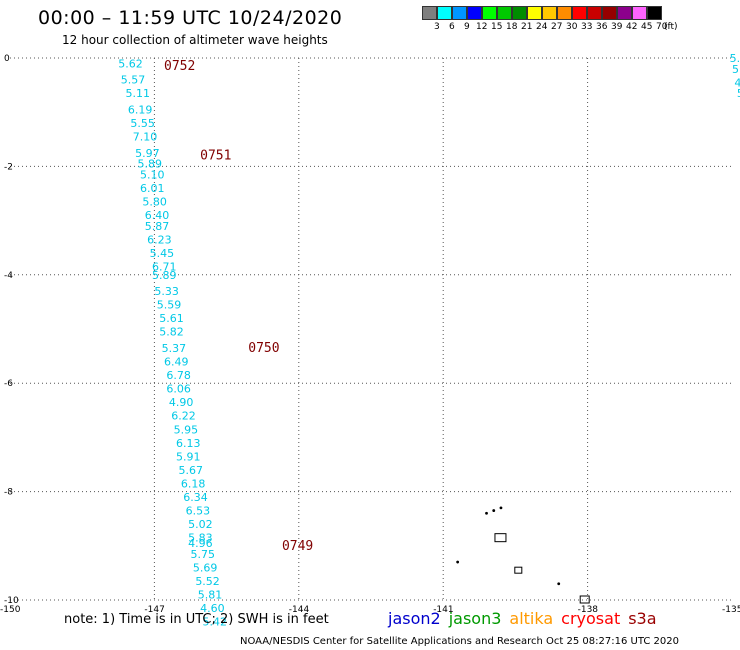 This screenshot has width=740, height=650. Describe the element at coordinates (297, 546) in the screenshot. I see `time-label-left: 0749` at that location.